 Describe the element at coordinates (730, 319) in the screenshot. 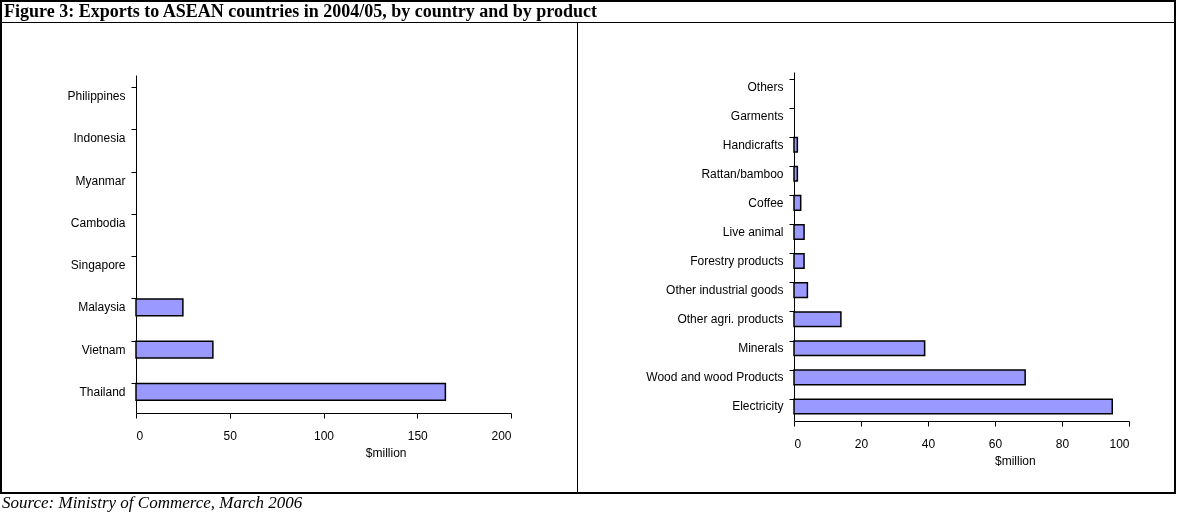

I see `y-tick-label: Other agri. products` at that location.